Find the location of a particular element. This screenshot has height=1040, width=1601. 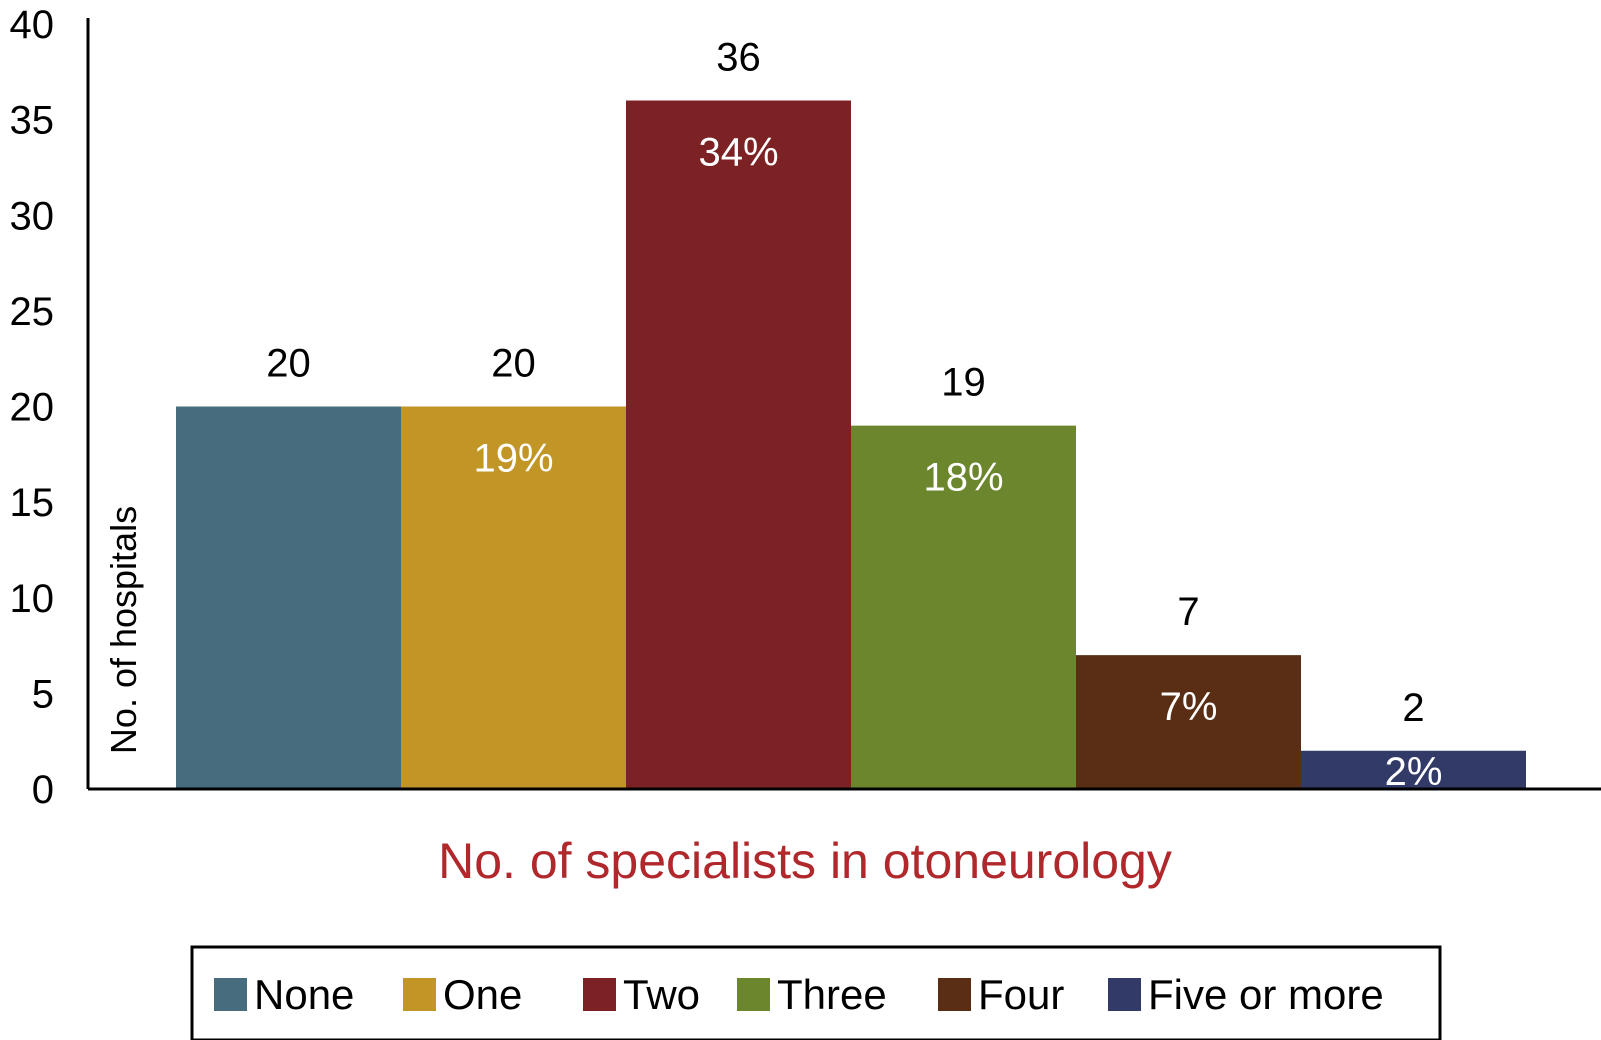

legend-item-four: Four is located at coordinates (1001, 994).